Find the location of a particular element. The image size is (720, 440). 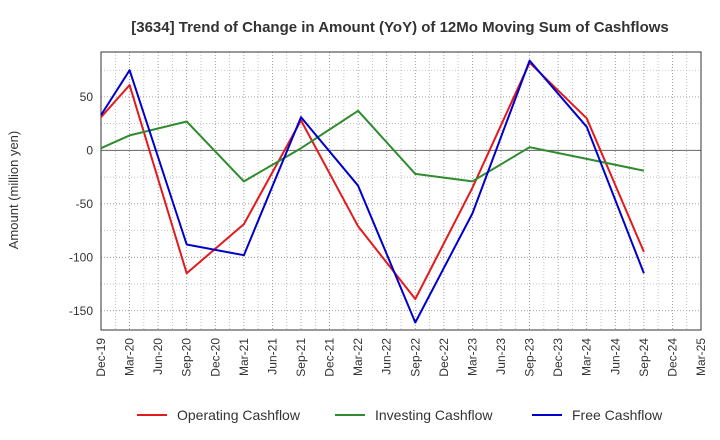

x-tick-label: Sep-22 is located at coordinates (415, 357).